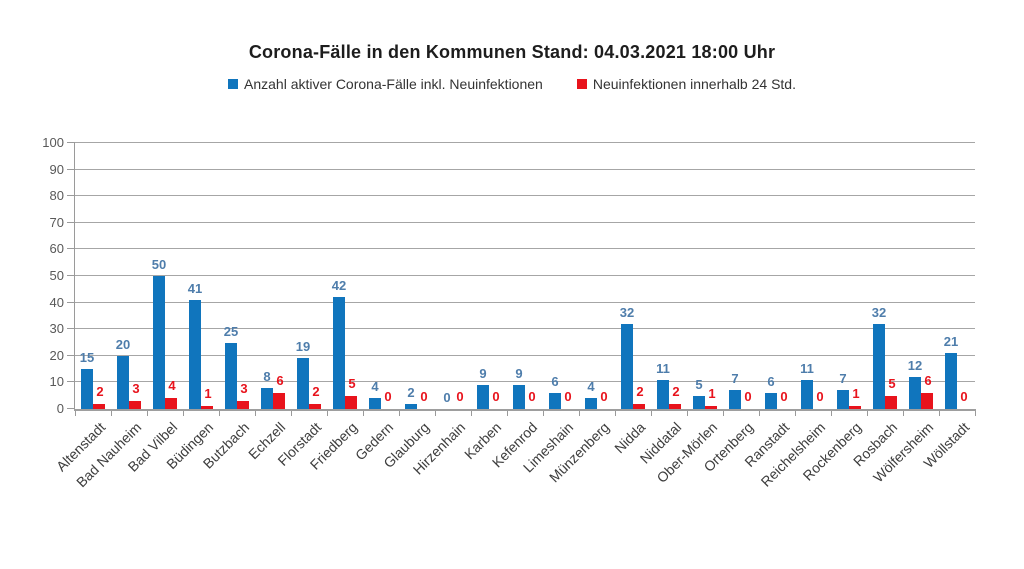 Image resolution: width=1024 pixels, height=569 pixels. What do you see at coordinates (56, 329) in the screenshot?
I see `y-tick-label: 30` at bounding box center [56, 329].